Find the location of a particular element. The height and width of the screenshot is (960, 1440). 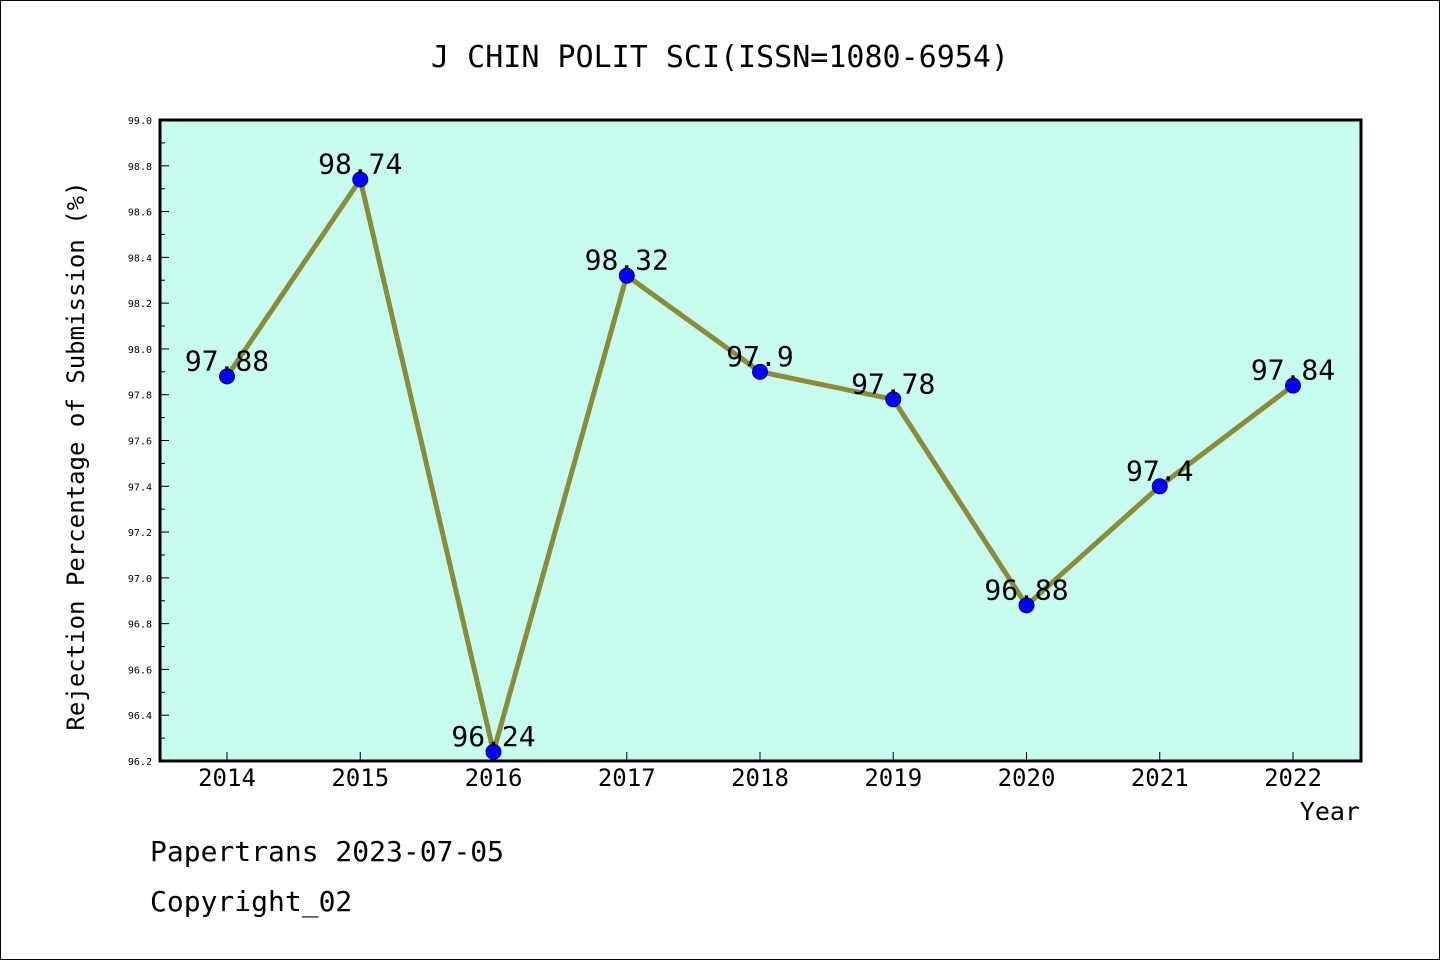

data-label: 98.32 is located at coordinates (627, 260).